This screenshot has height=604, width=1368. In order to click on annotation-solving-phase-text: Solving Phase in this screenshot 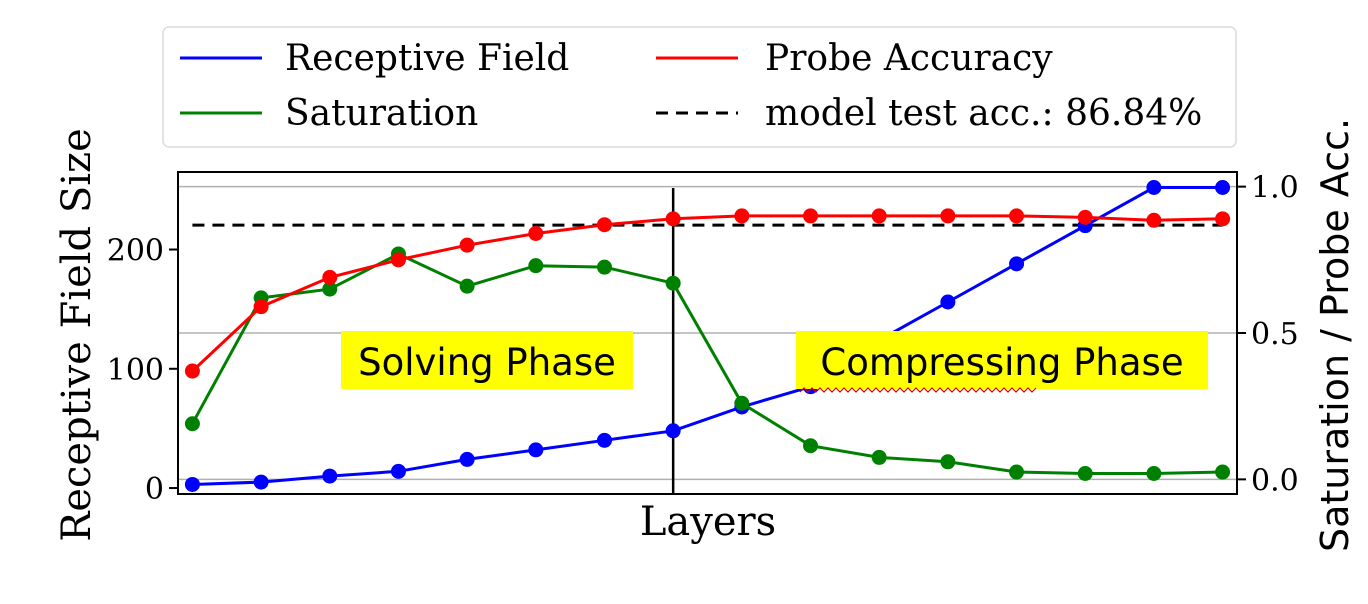, I will do `click(487, 362)`.